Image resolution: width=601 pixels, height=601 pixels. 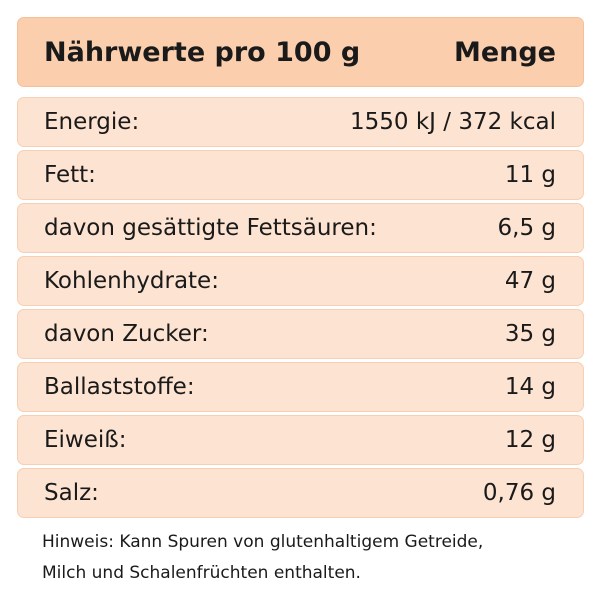 I want to click on table-header: Nährwerte pro 100 g Menge, so click(x=300, y=52).